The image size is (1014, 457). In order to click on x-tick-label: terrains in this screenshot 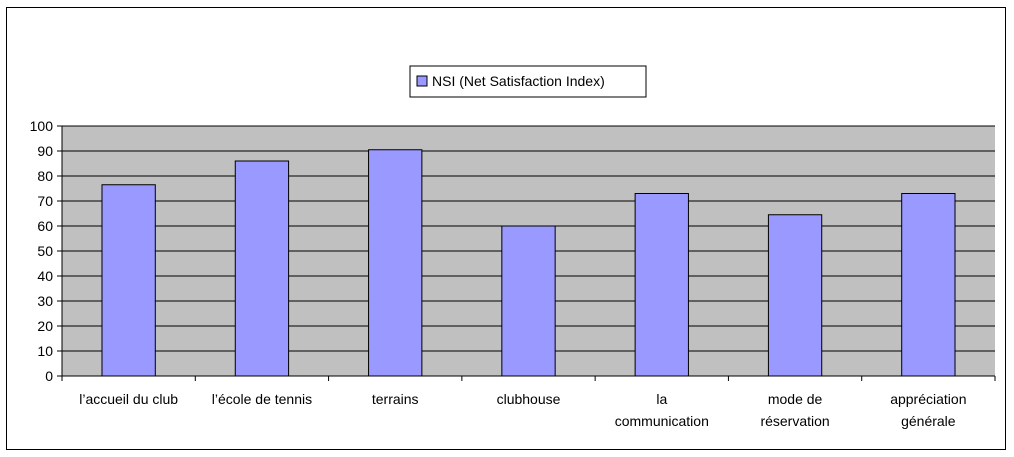, I will do `click(395, 399)`.